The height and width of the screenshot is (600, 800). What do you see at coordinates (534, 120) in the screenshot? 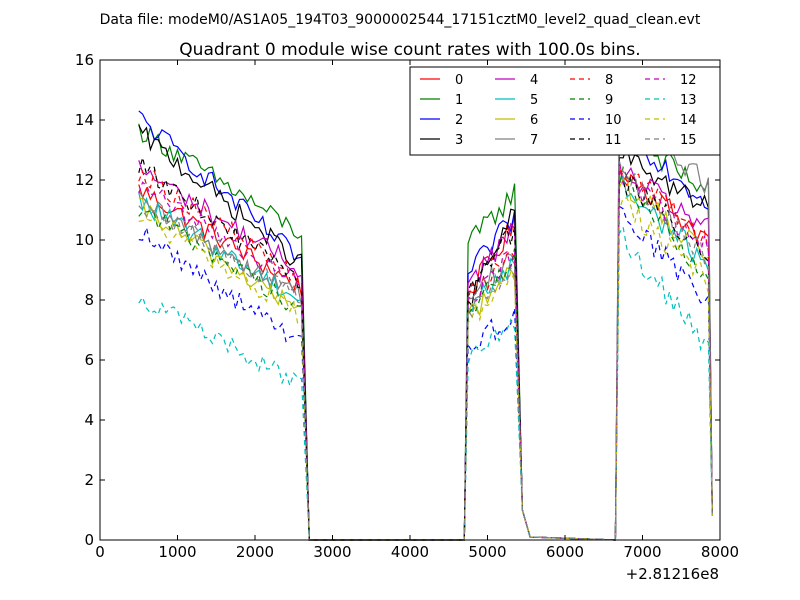
I see `legend-label: 6` at bounding box center [534, 120].